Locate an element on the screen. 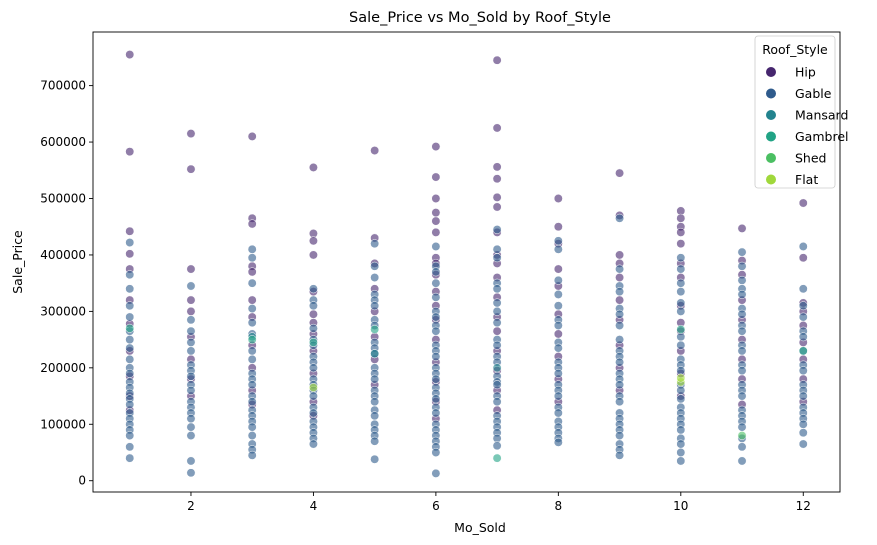 The width and height of the screenshot is (877, 545). y-tick-label: 0 is located at coordinates (82, 481).